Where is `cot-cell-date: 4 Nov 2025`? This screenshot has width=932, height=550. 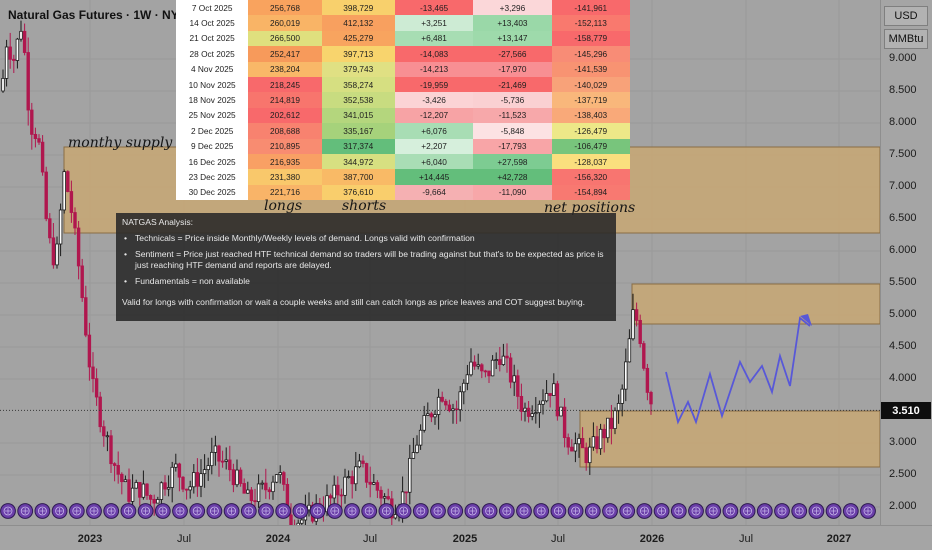
cot-cell-date: 4 Nov 2025 is located at coordinates (212, 69).